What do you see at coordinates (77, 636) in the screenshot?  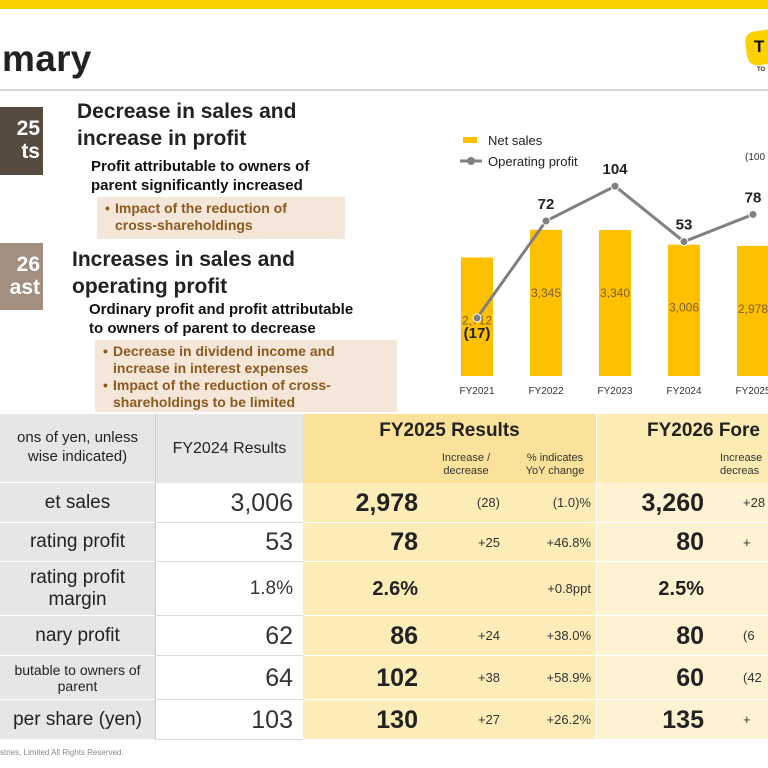 I see `row-label: nary profit` at bounding box center [77, 636].